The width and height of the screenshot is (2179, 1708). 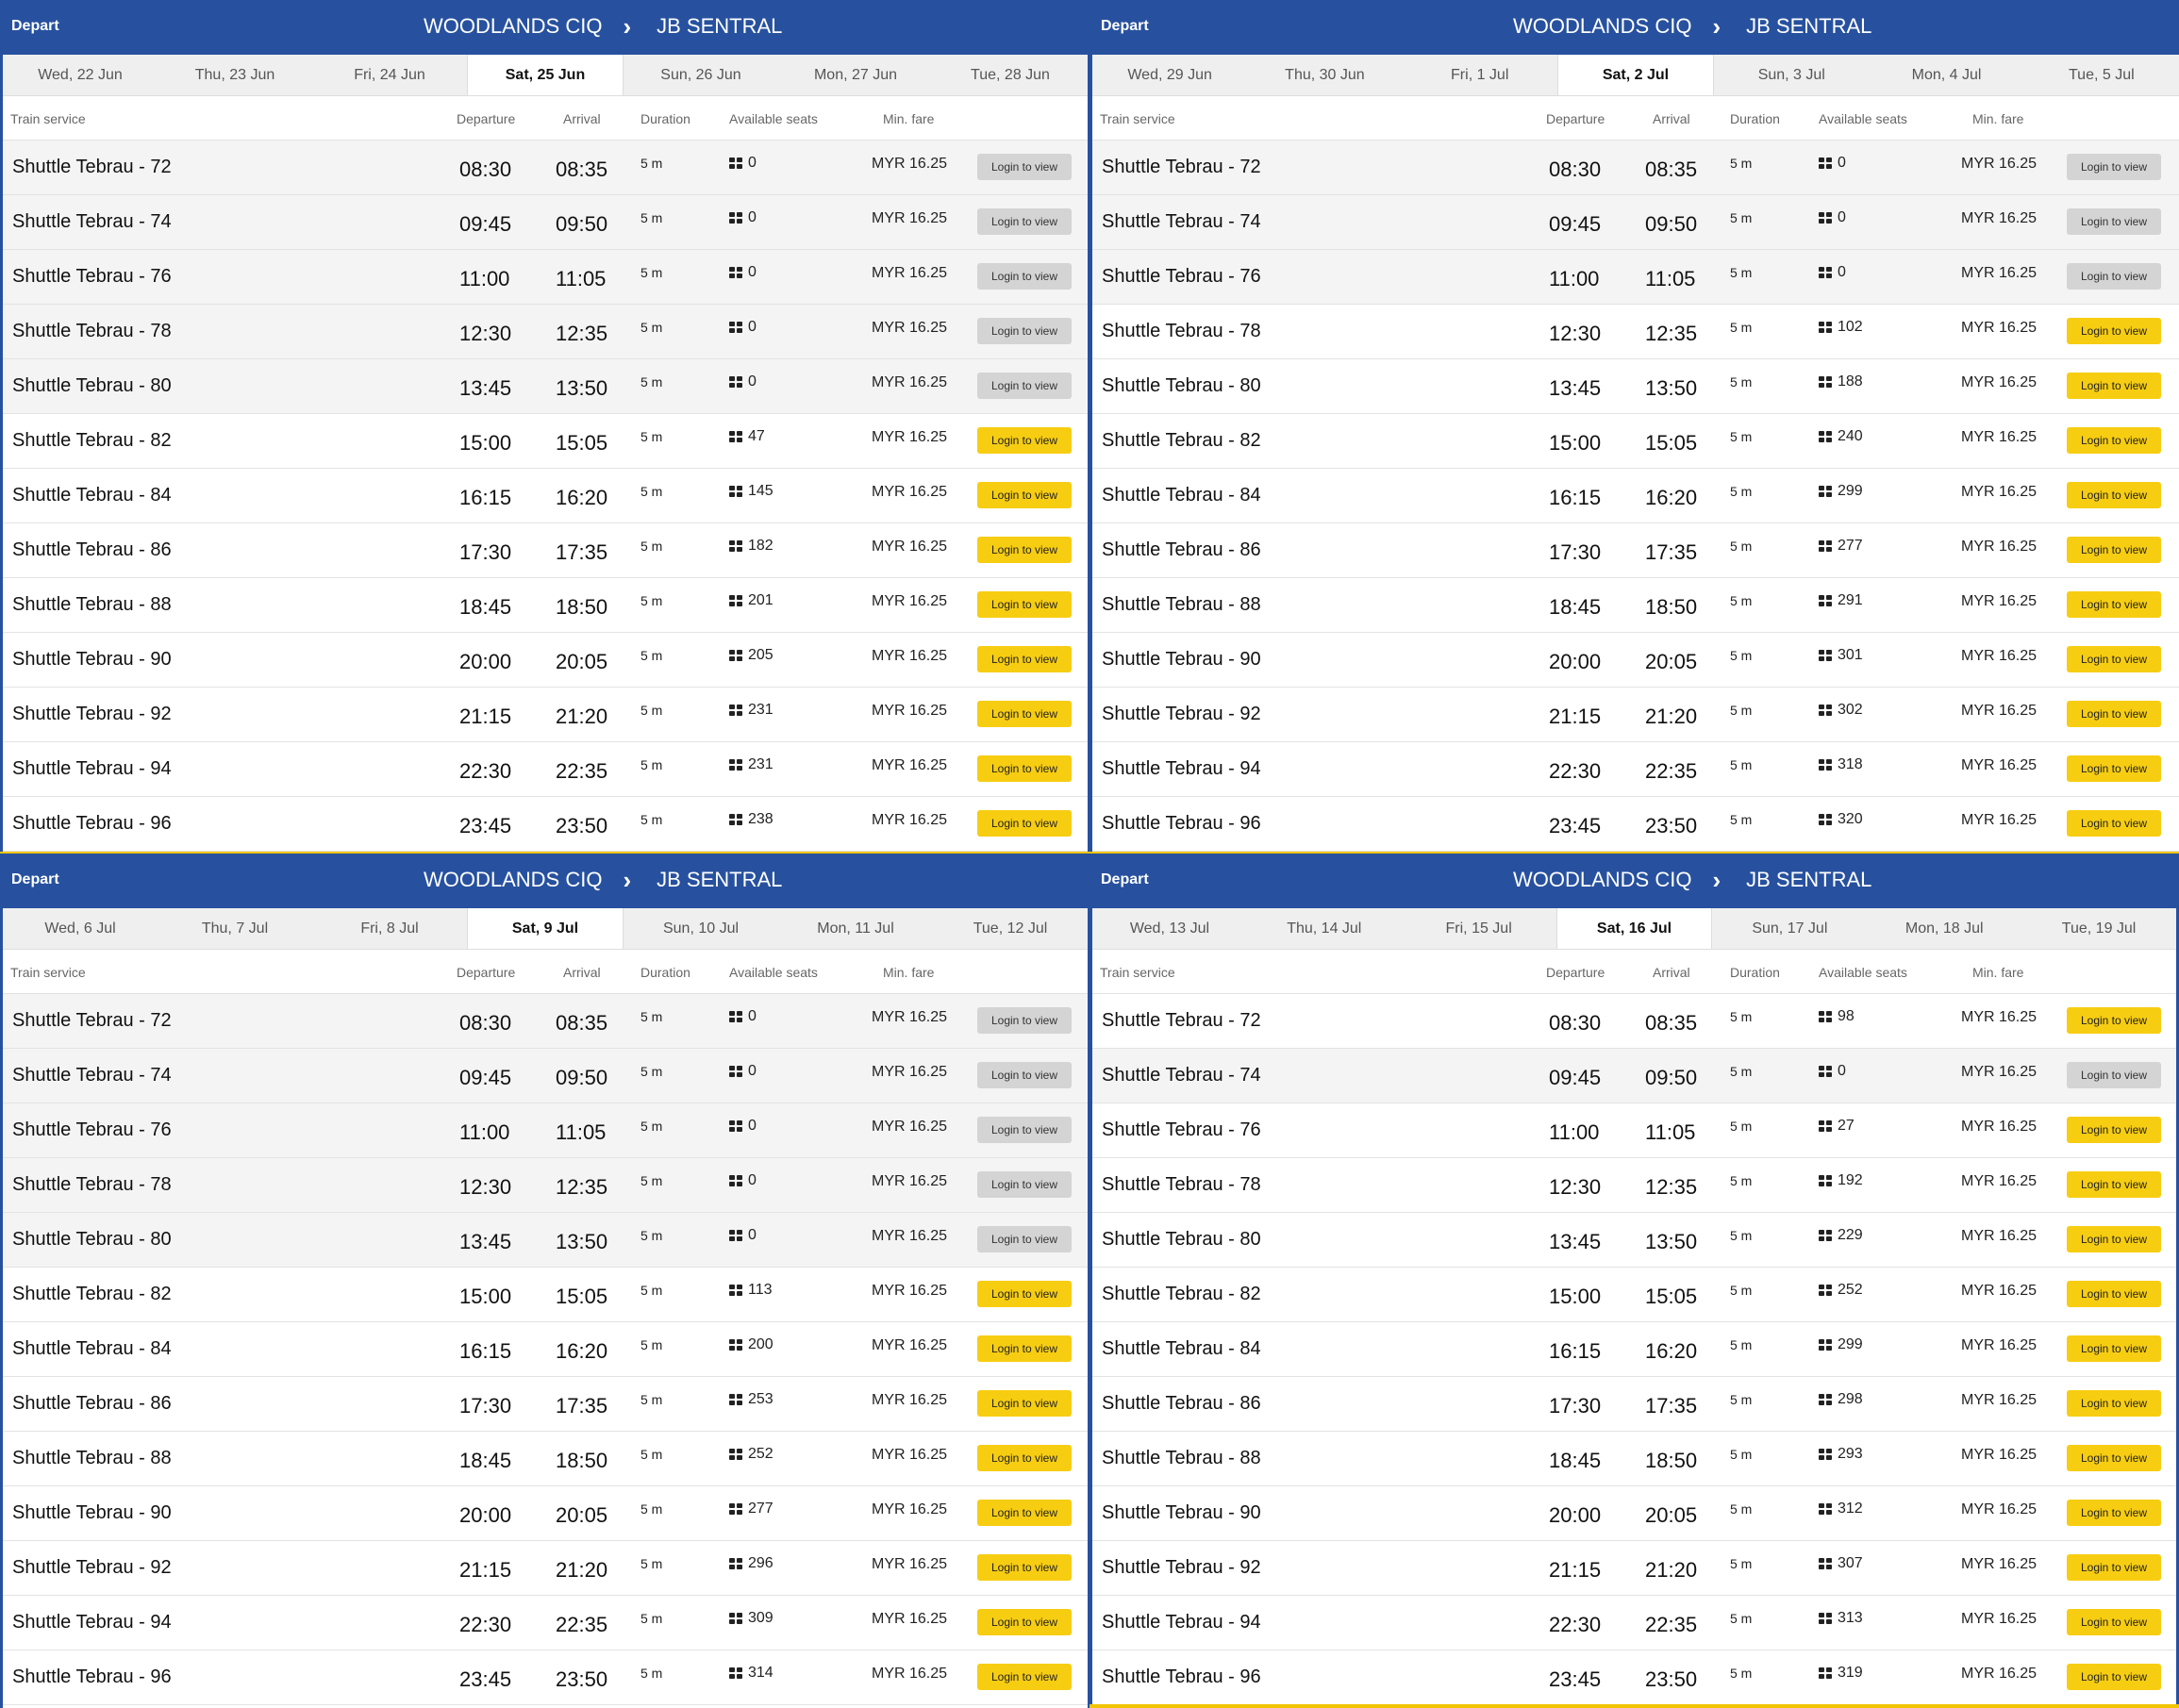 I want to click on arrival-time: 21:20, so click(x=1671, y=716).